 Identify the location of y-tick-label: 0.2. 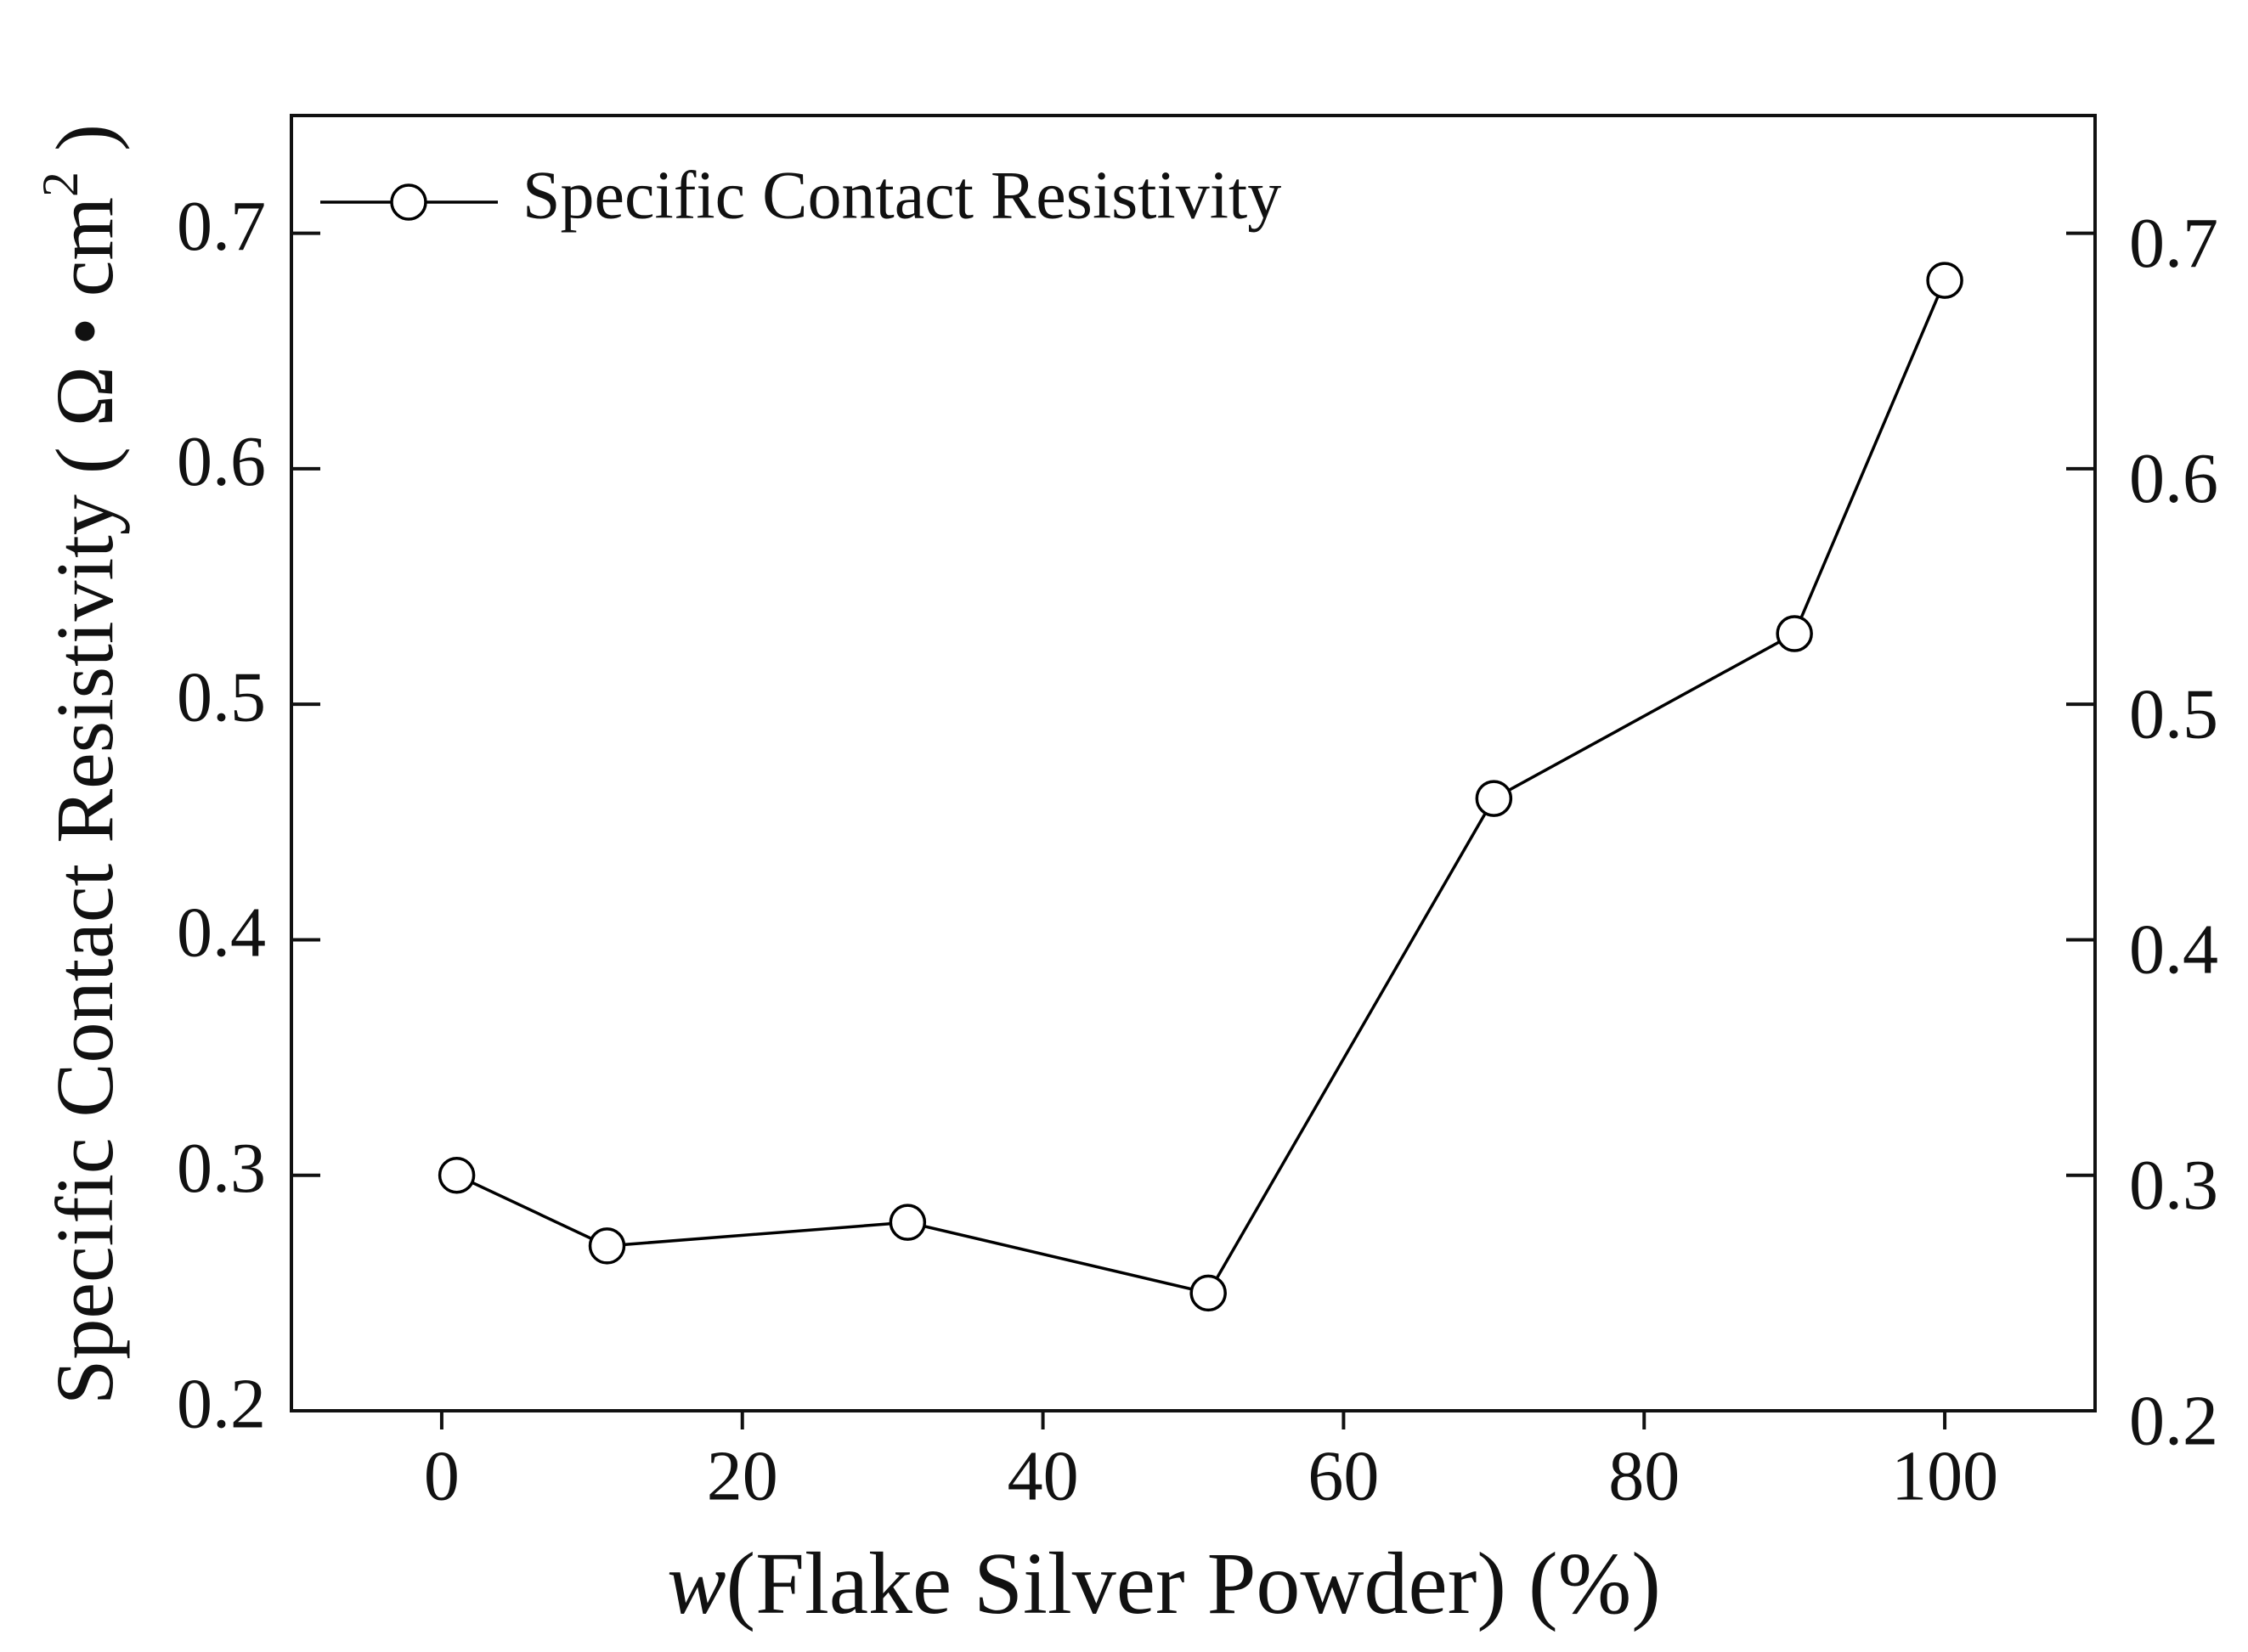
(221, 1403).